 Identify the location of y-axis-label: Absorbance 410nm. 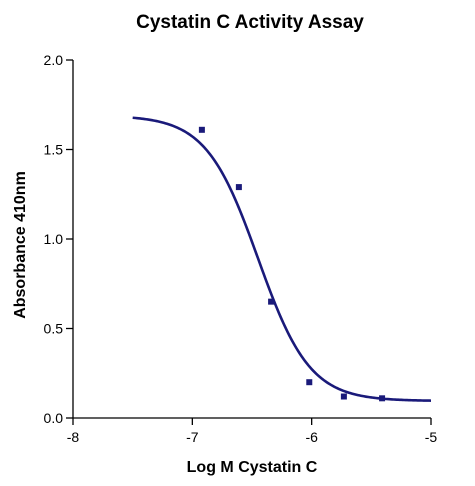
(20, 245).